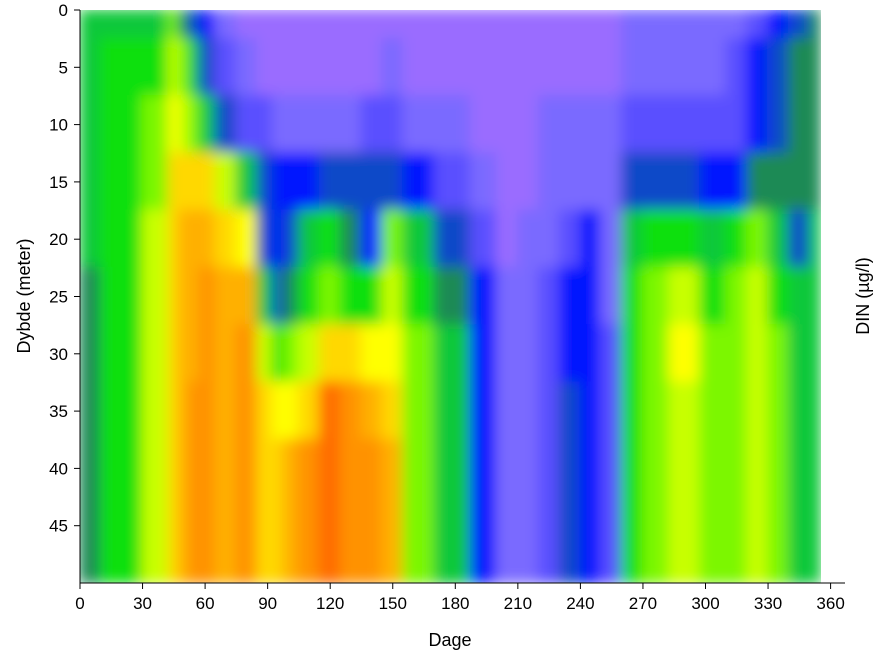  Describe the element at coordinates (58, 411) in the screenshot. I see `y-tick-label: 35` at that location.